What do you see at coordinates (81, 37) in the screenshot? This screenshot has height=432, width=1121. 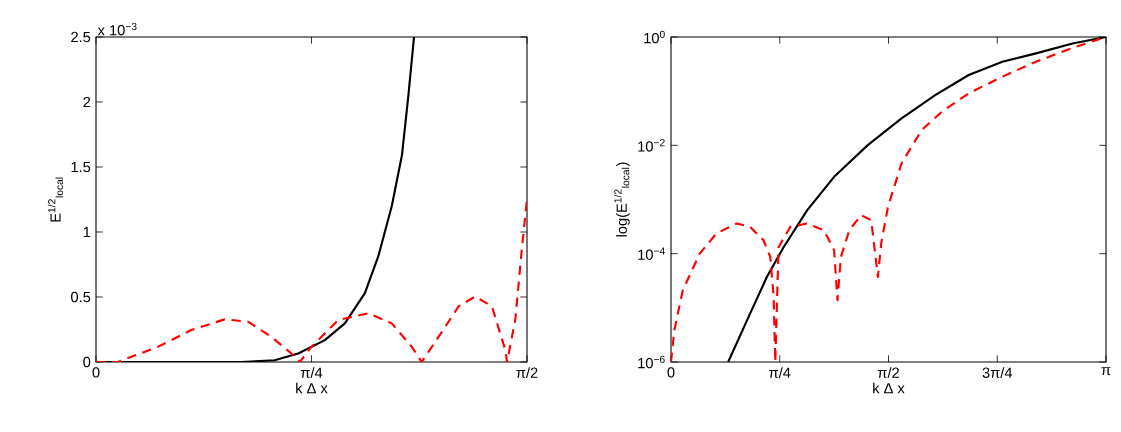 I see `y-tick-label: 2.5` at bounding box center [81, 37].